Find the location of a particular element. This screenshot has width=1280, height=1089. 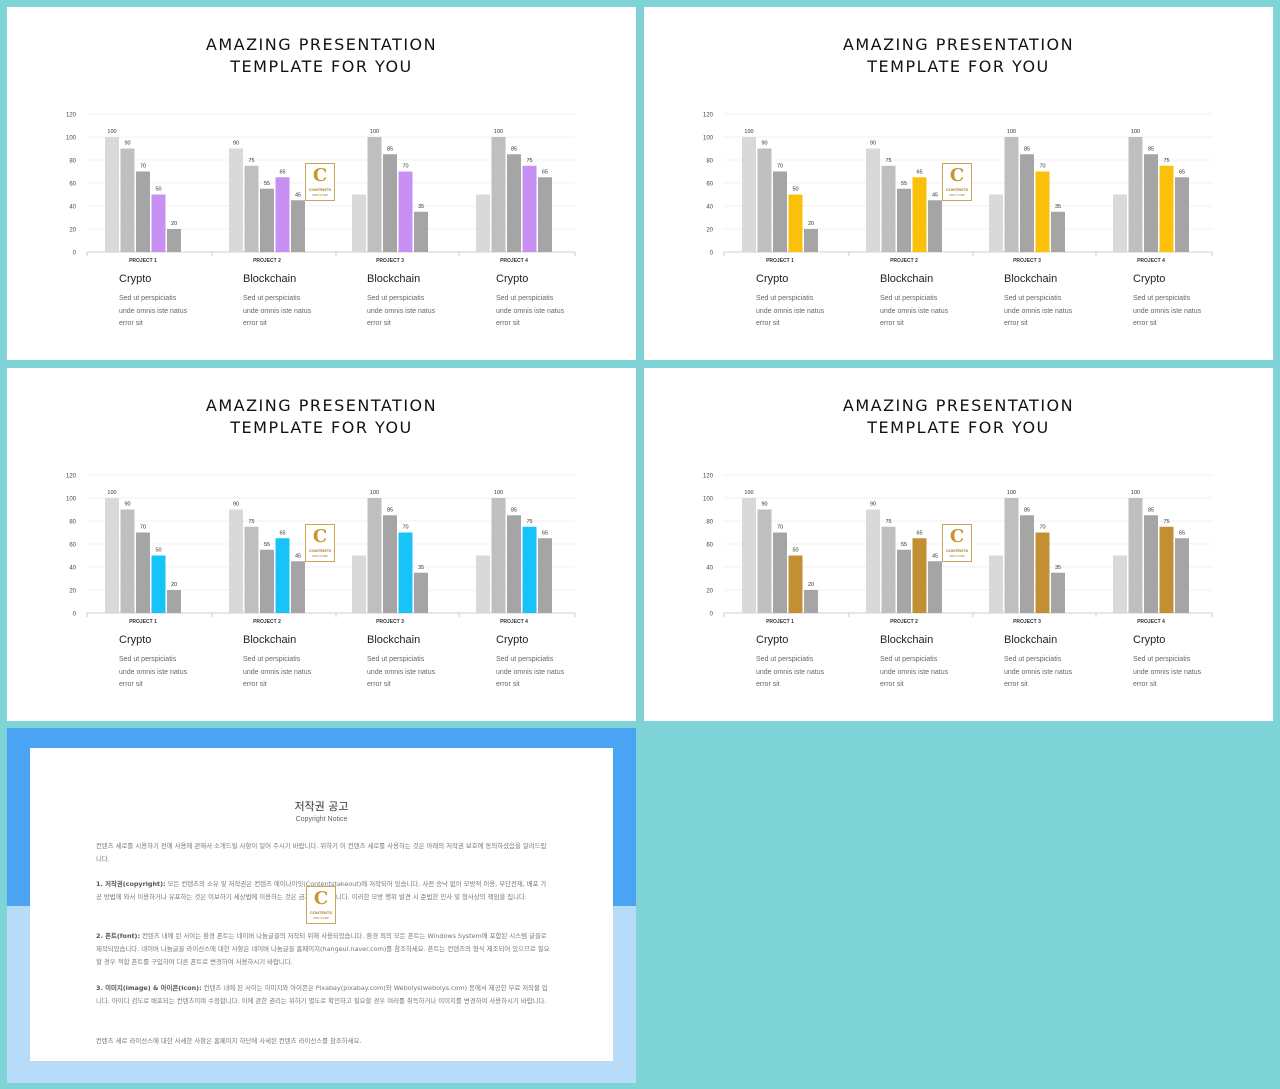

bar-value-label: 70 is located at coordinates (780, 528).